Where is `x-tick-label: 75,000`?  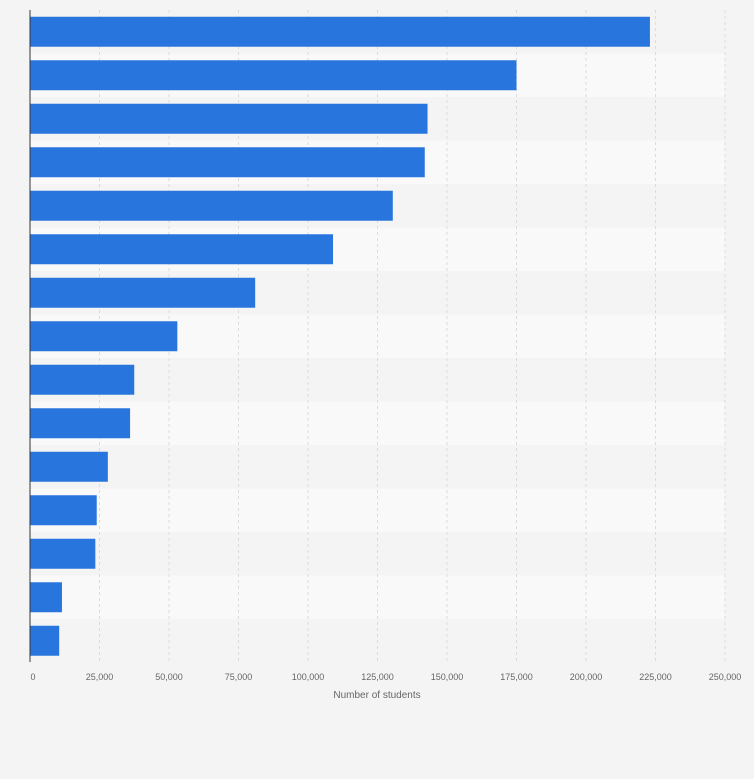 x-tick-label: 75,000 is located at coordinates (239, 677).